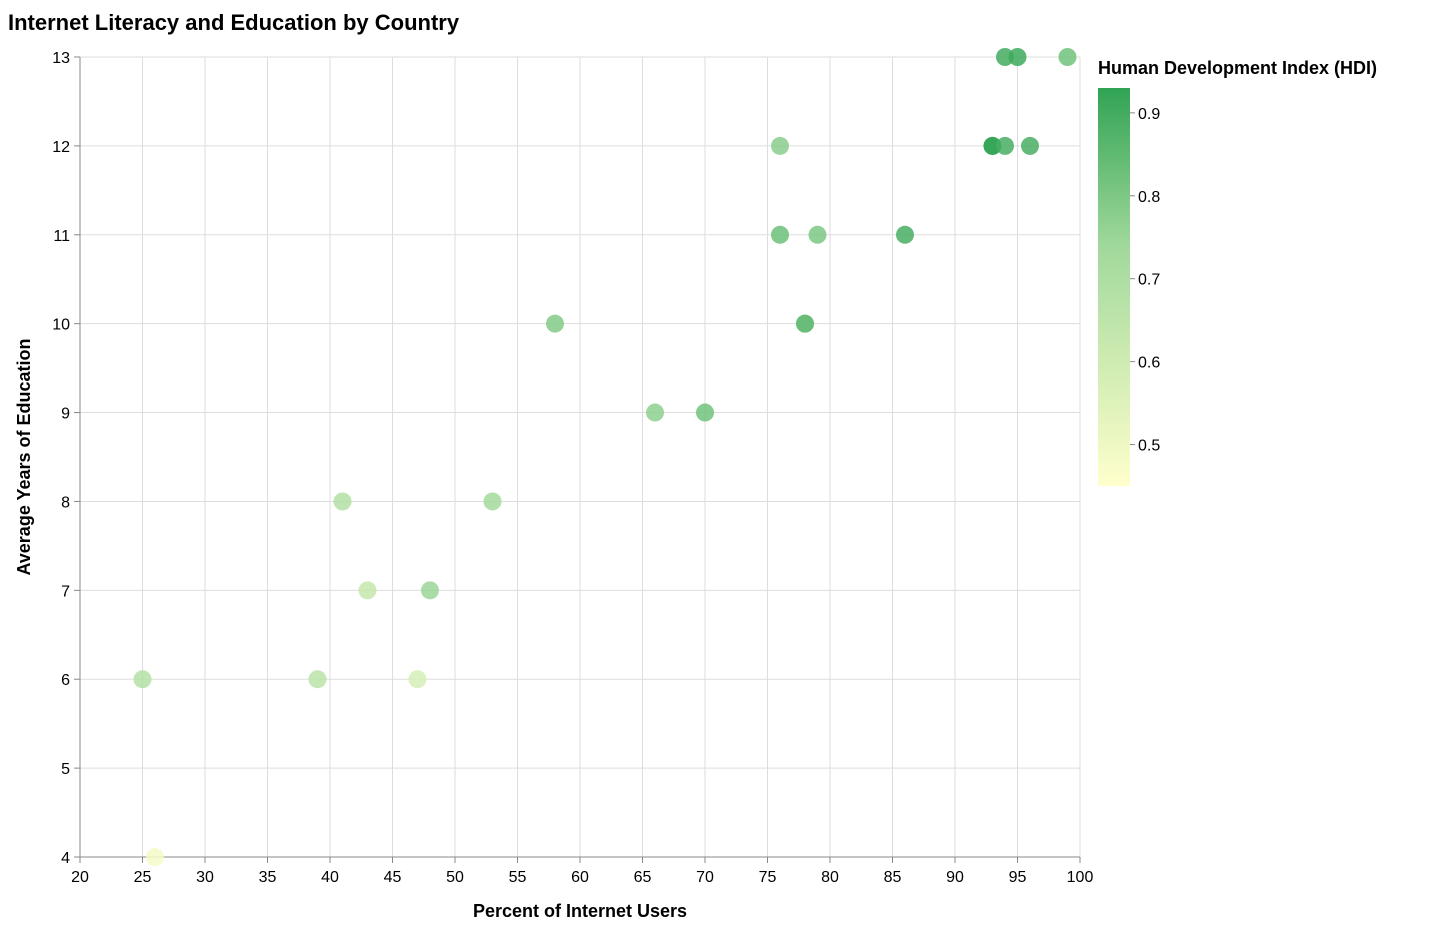 Image resolution: width=1450 pixels, height=930 pixels. I want to click on x-tick-label: 75, so click(768, 877).